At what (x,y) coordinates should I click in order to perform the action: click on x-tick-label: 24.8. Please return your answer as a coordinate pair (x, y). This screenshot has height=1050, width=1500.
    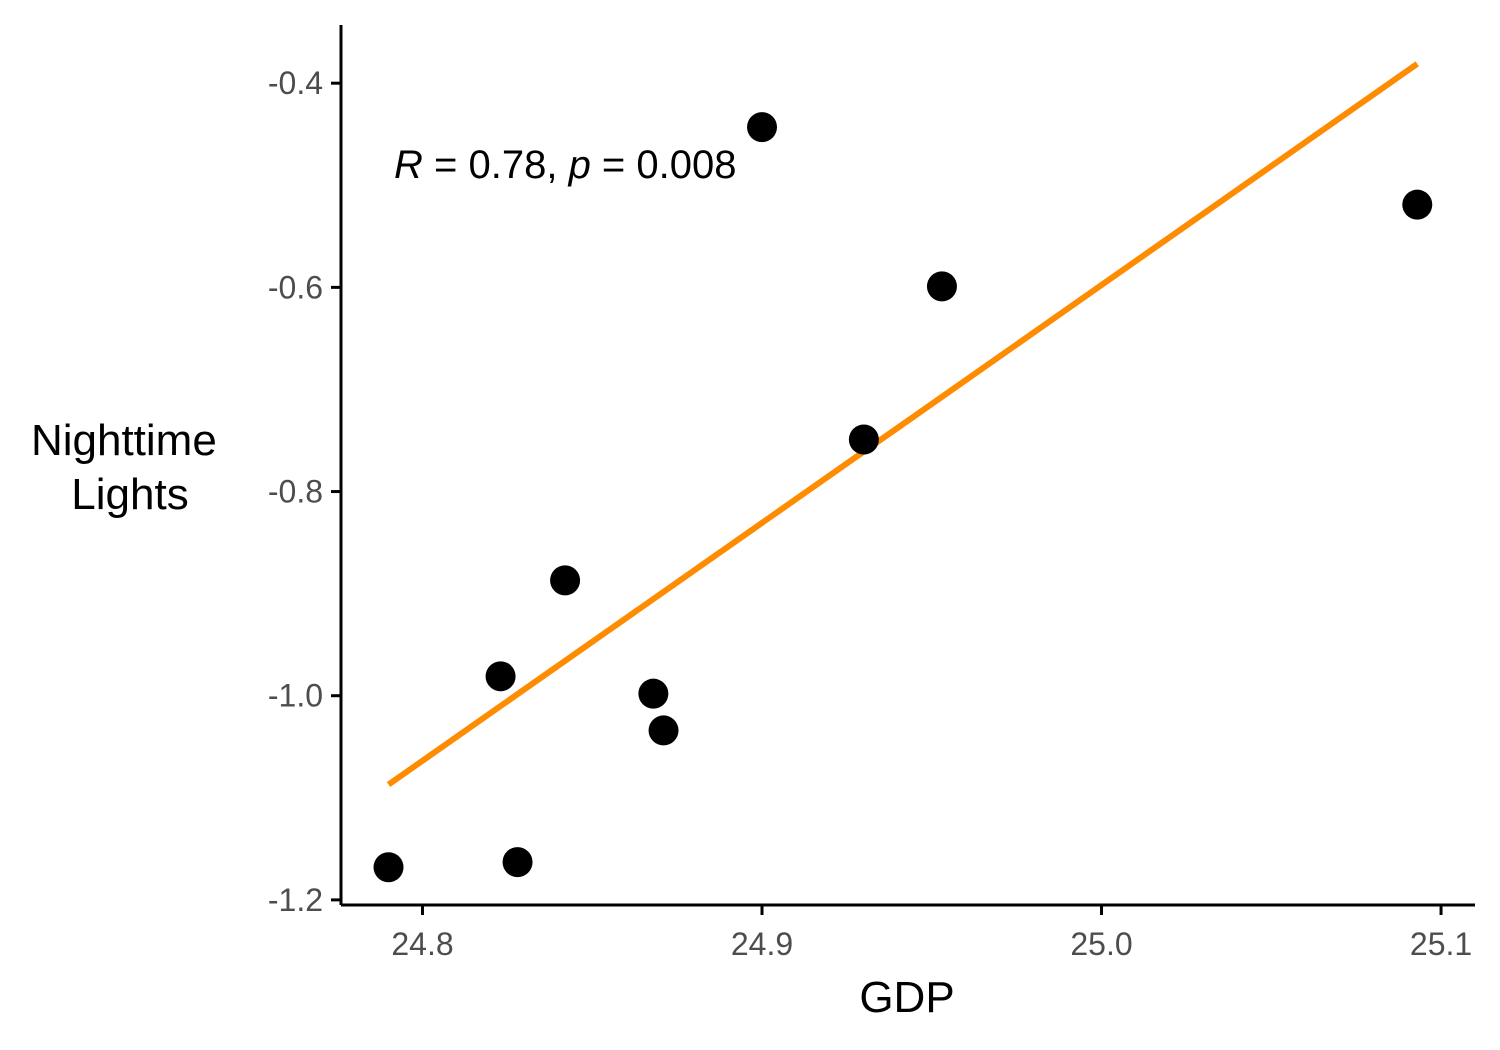
    Looking at the image, I should click on (422, 944).